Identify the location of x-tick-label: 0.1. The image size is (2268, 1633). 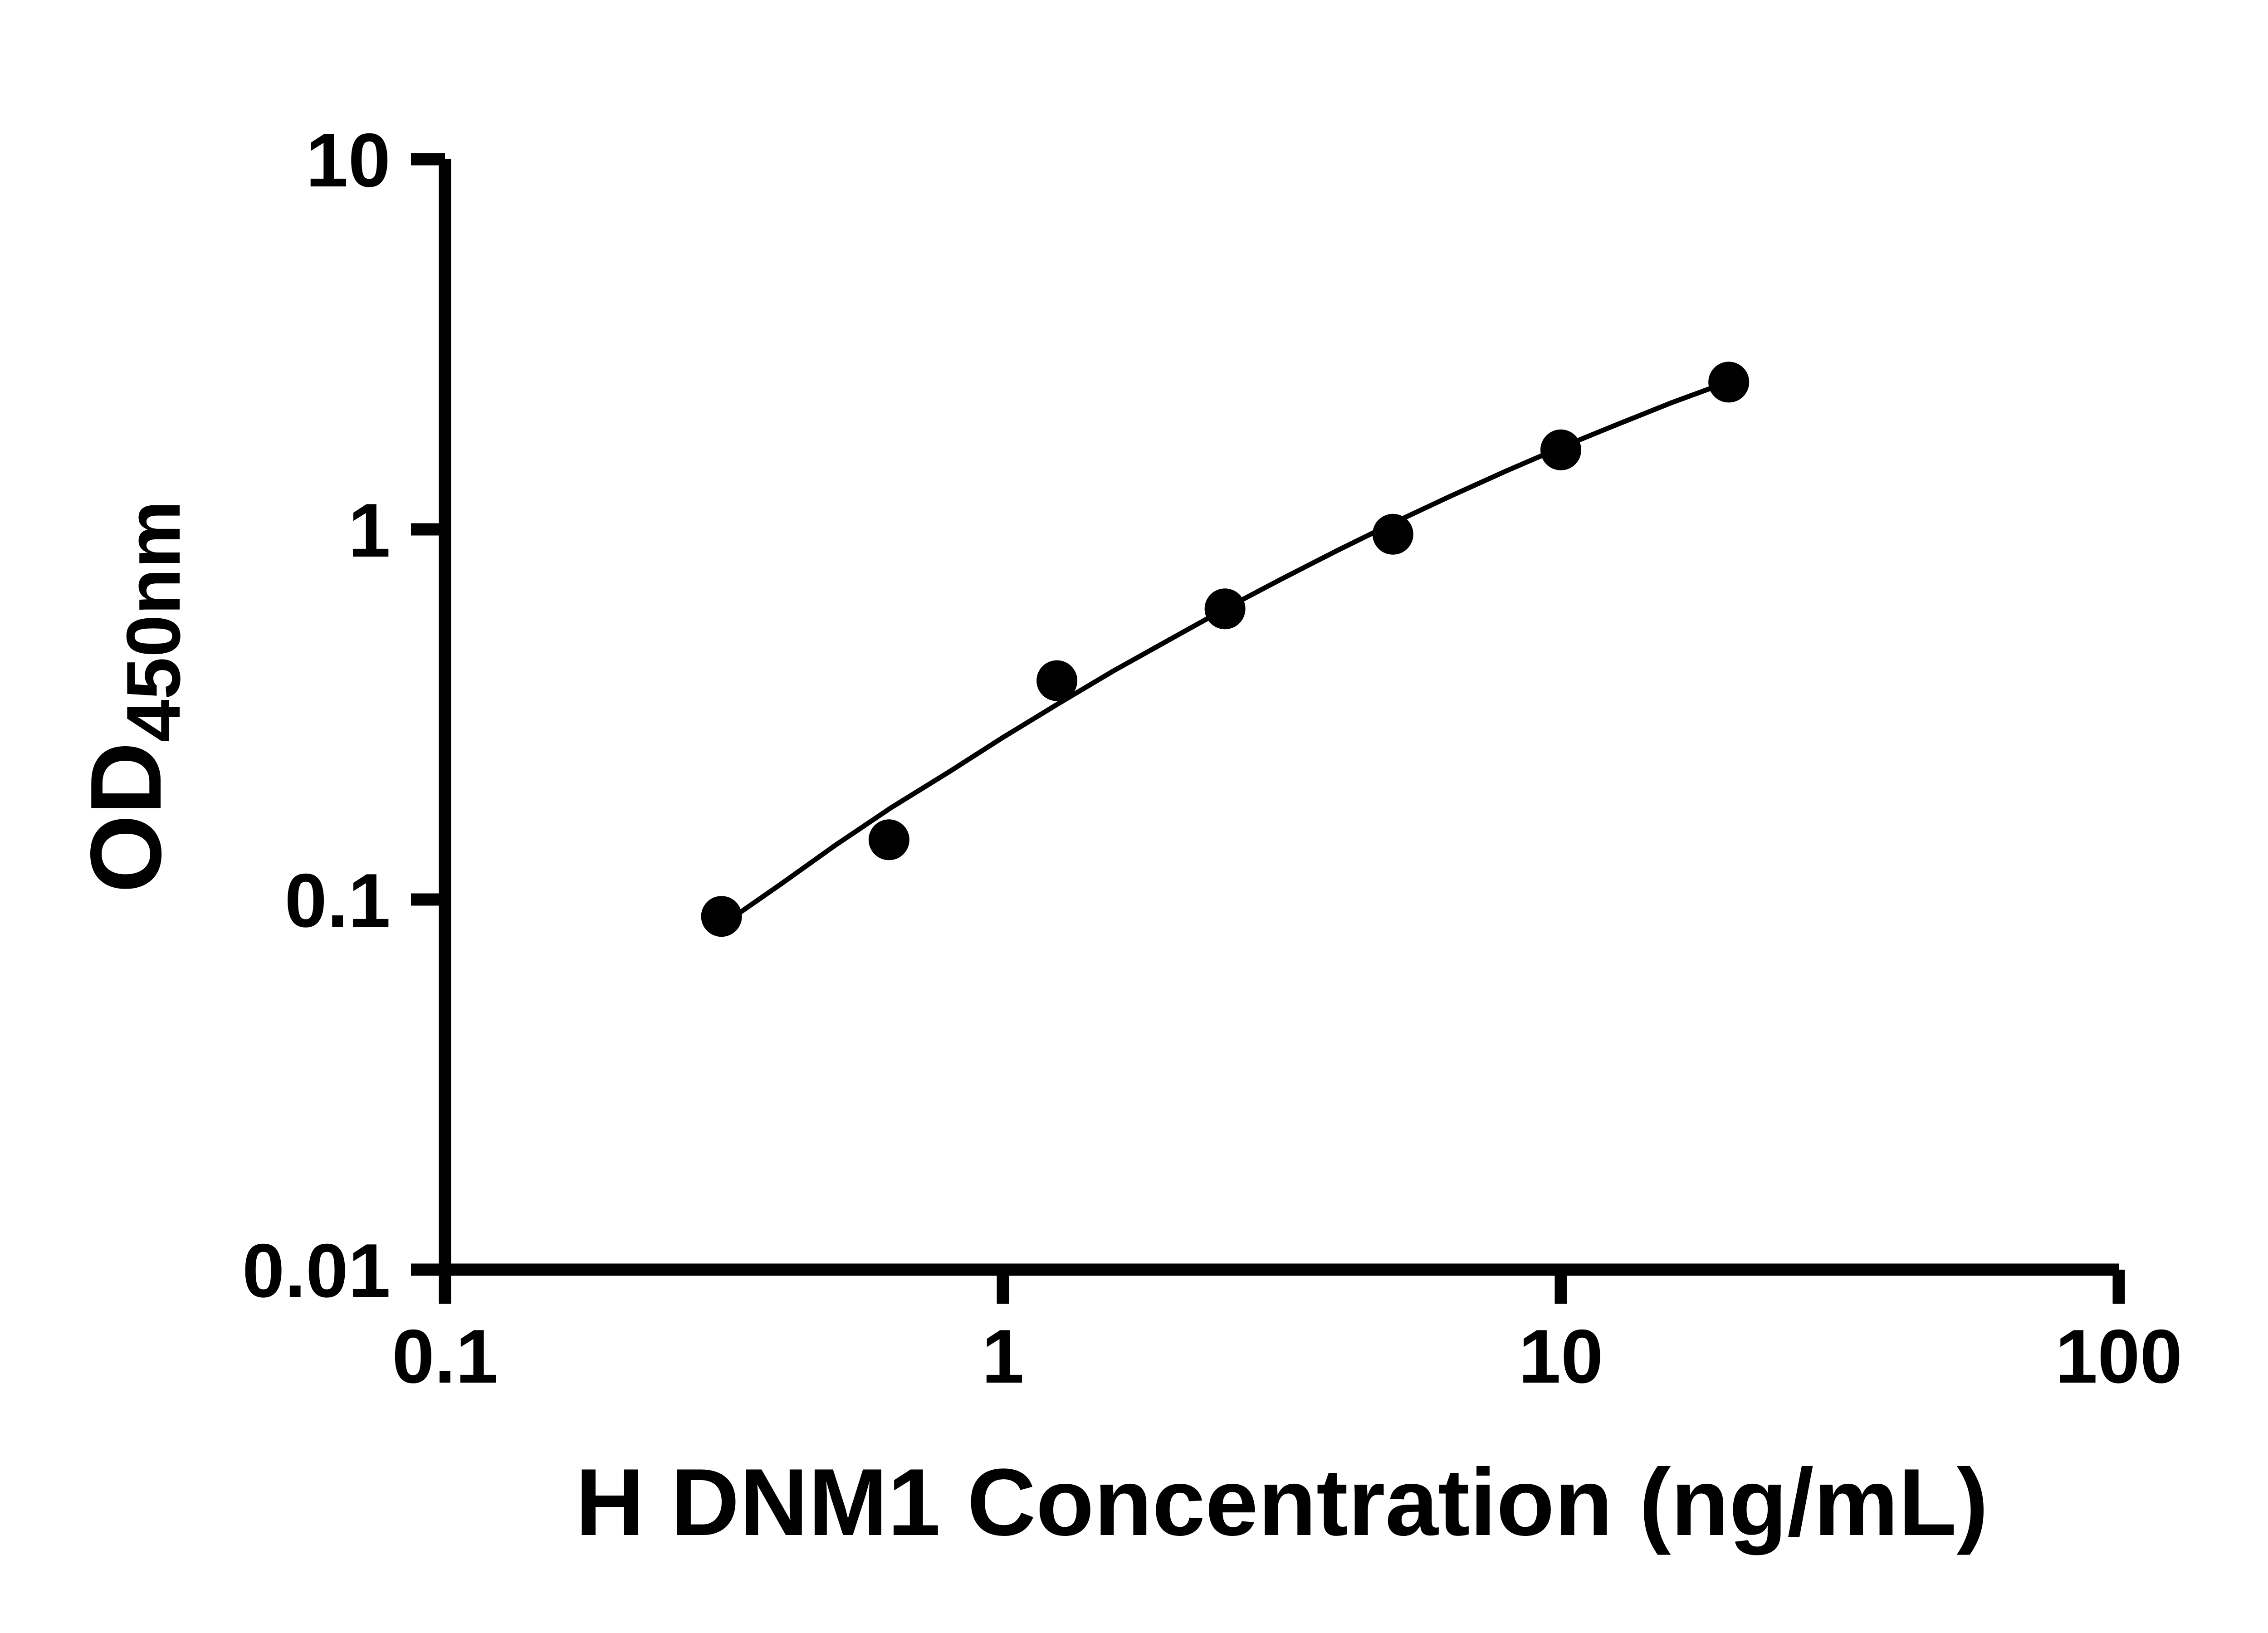
(445, 1356).